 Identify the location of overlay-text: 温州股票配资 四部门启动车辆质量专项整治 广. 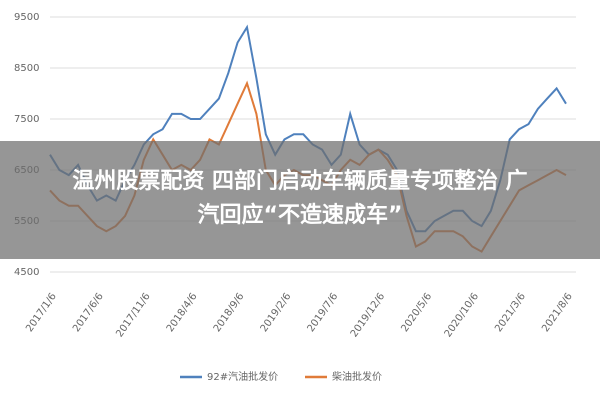
(299, 181).